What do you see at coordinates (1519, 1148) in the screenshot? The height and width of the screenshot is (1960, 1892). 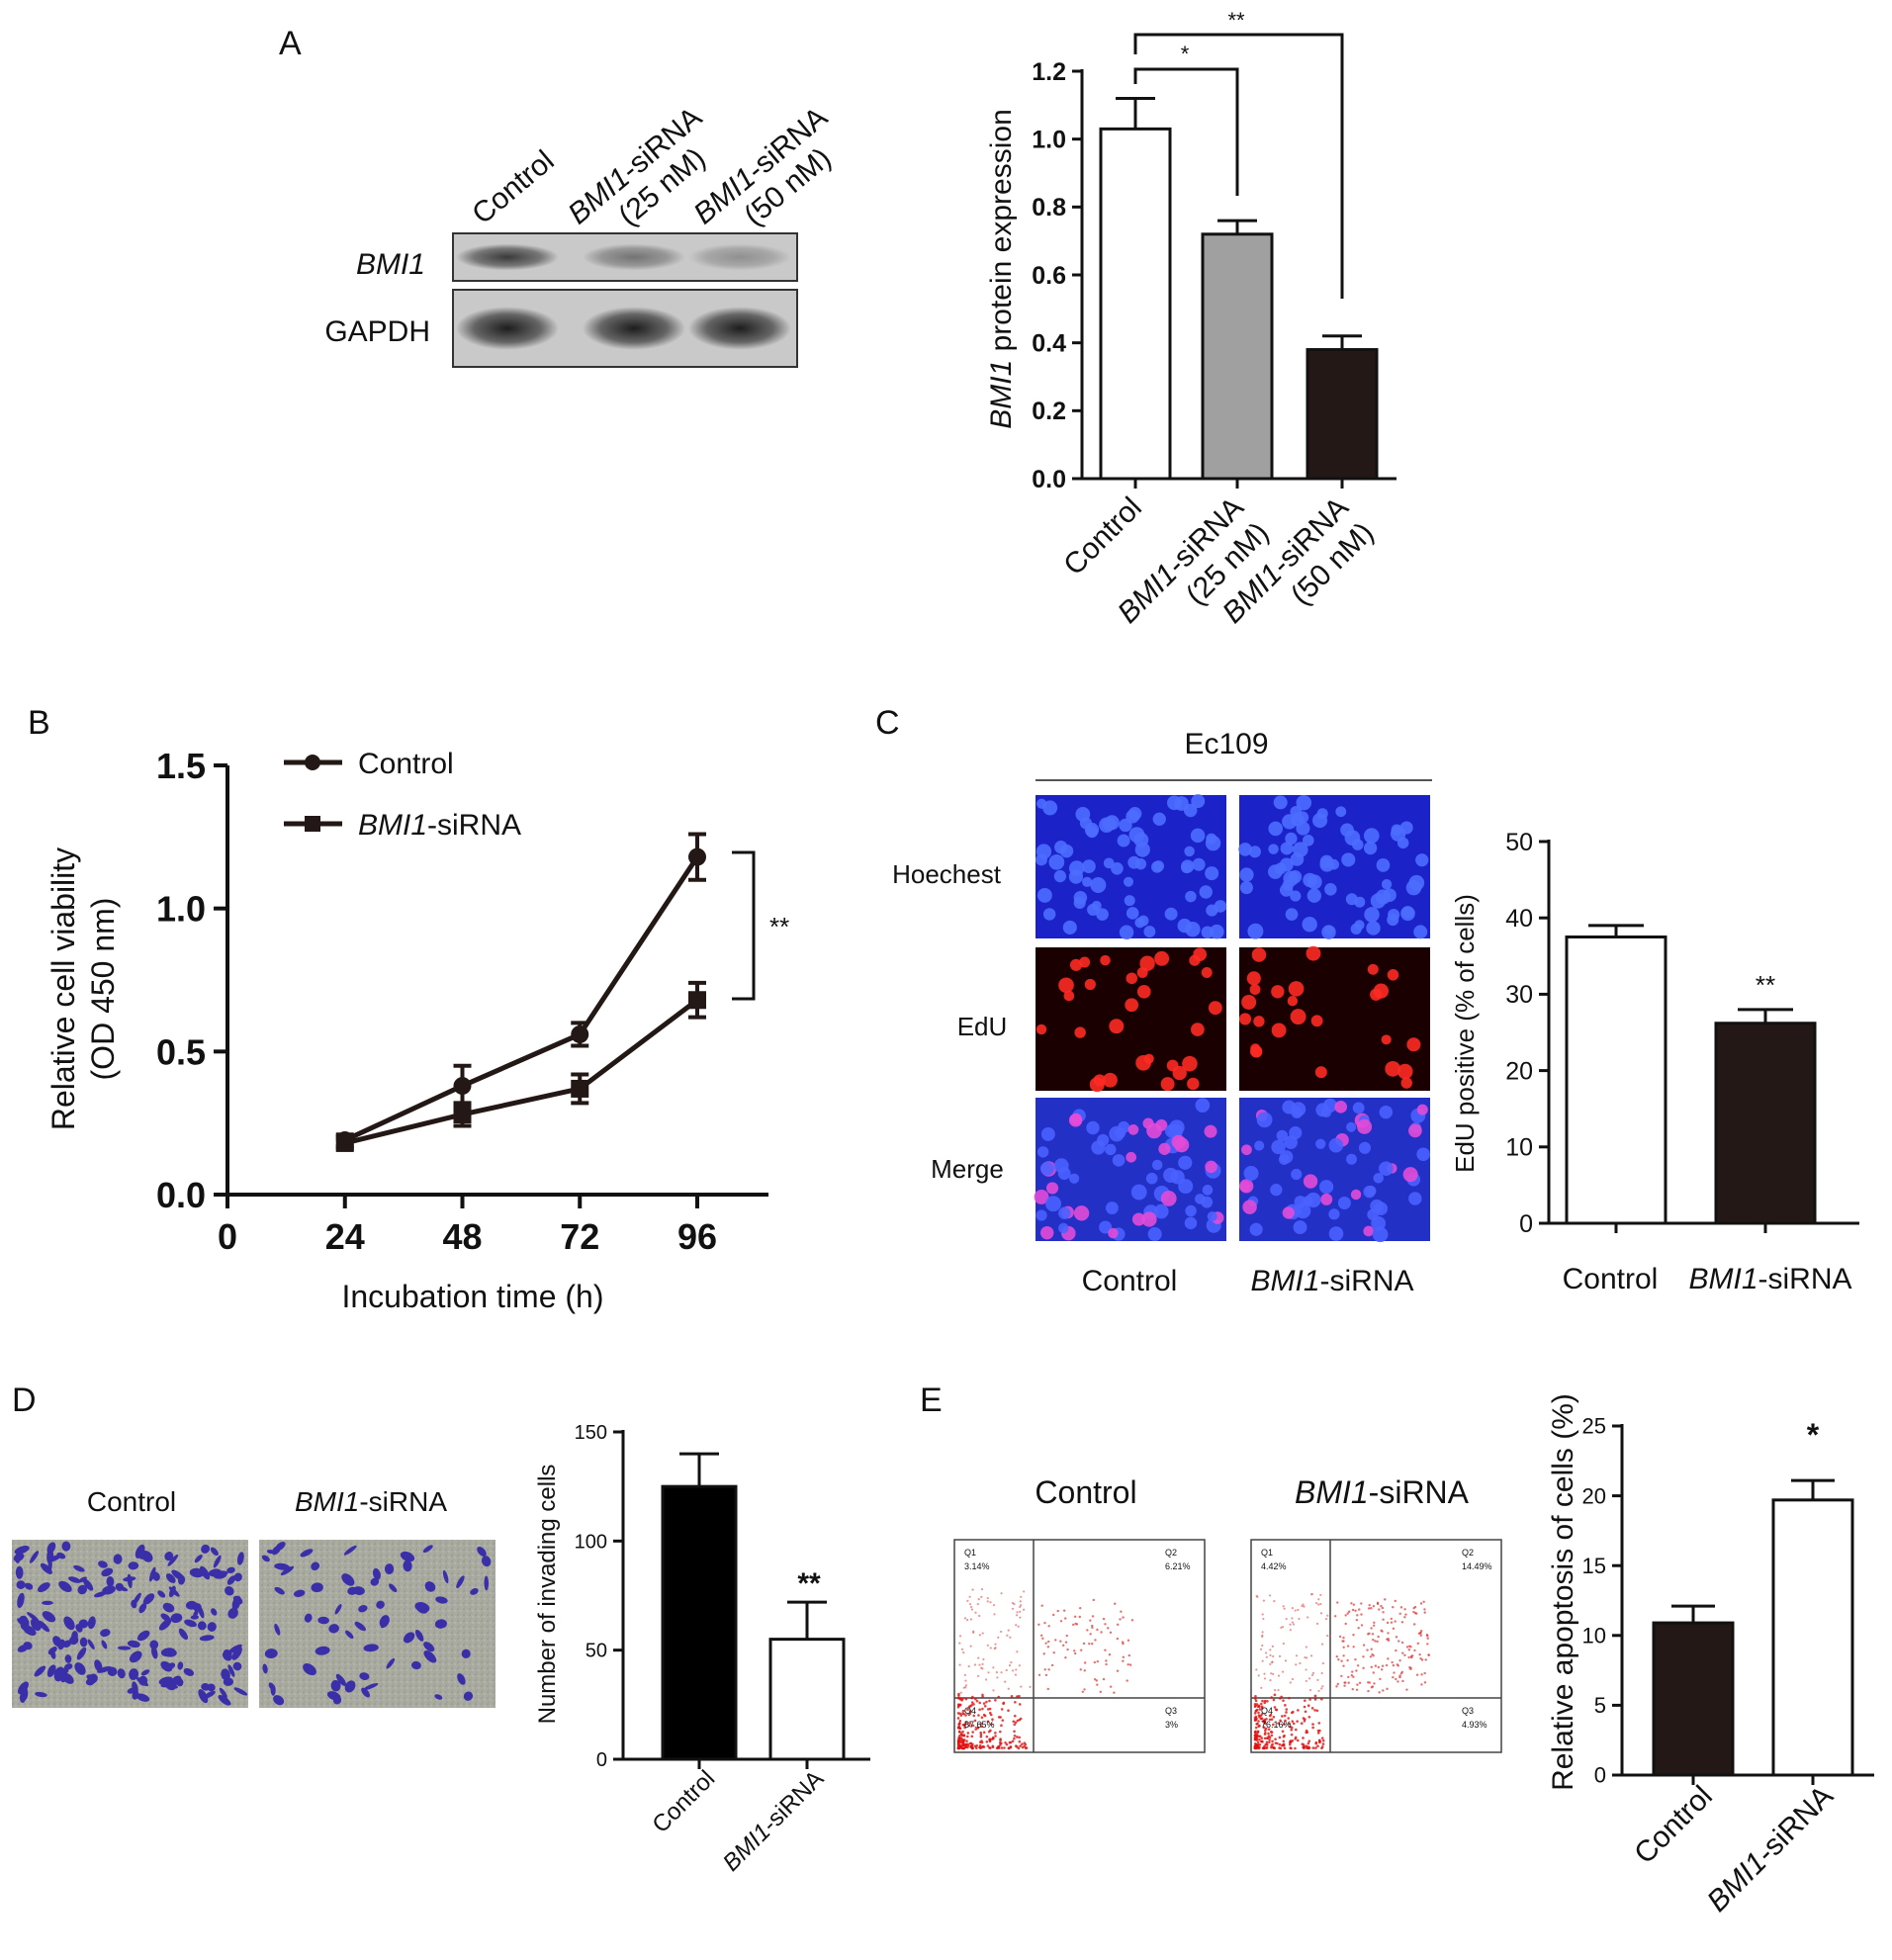 I see `chart-c-y-tick-label: 10` at bounding box center [1519, 1148].